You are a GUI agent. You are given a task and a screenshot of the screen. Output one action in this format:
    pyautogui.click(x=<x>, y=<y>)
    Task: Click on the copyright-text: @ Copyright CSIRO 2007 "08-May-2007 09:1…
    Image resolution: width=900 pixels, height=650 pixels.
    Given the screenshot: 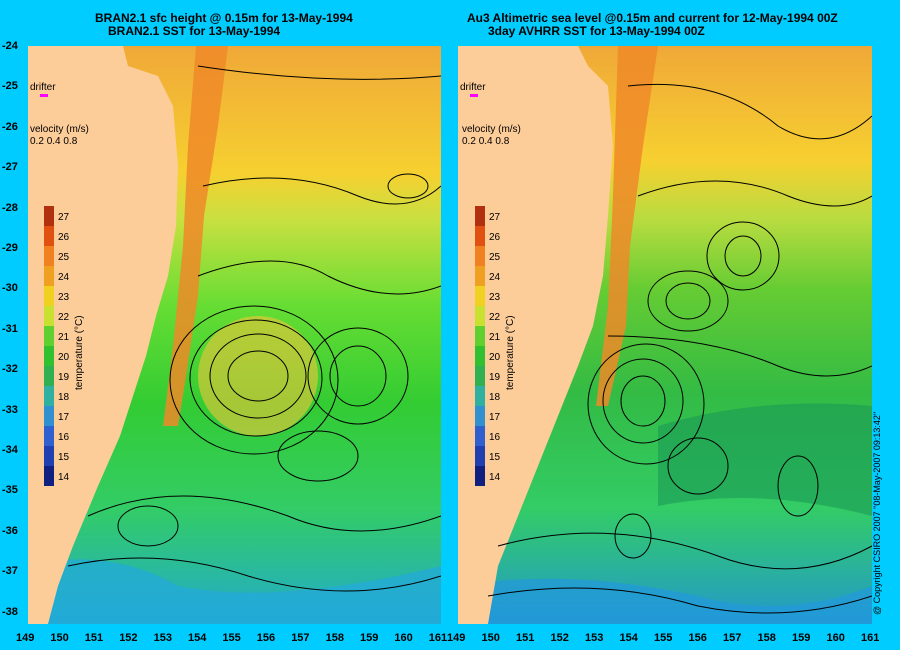 What is the action you would take?
    pyautogui.click(x=877, y=513)
    